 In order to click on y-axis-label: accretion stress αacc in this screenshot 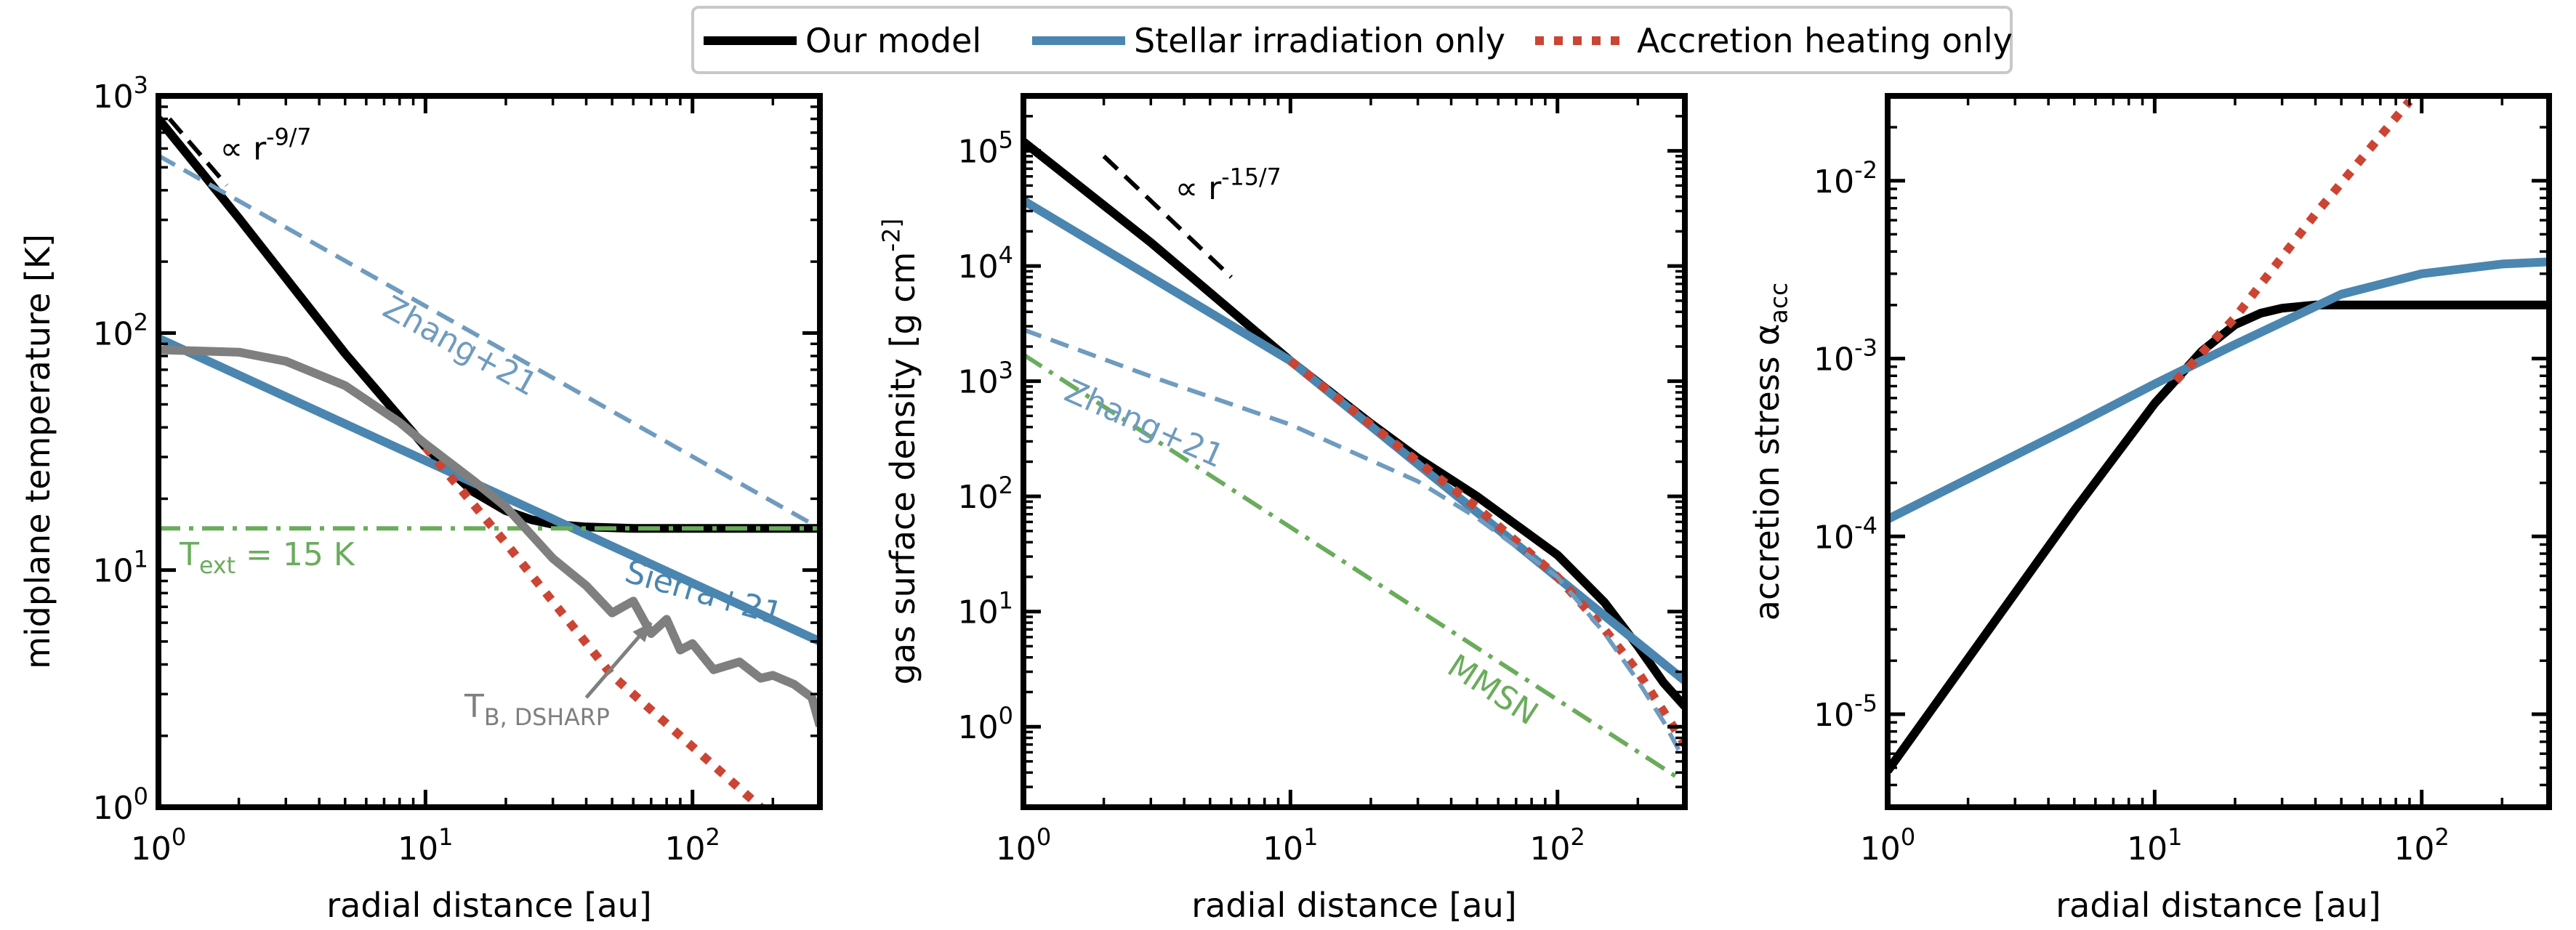, I will do `click(1770, 452)`.